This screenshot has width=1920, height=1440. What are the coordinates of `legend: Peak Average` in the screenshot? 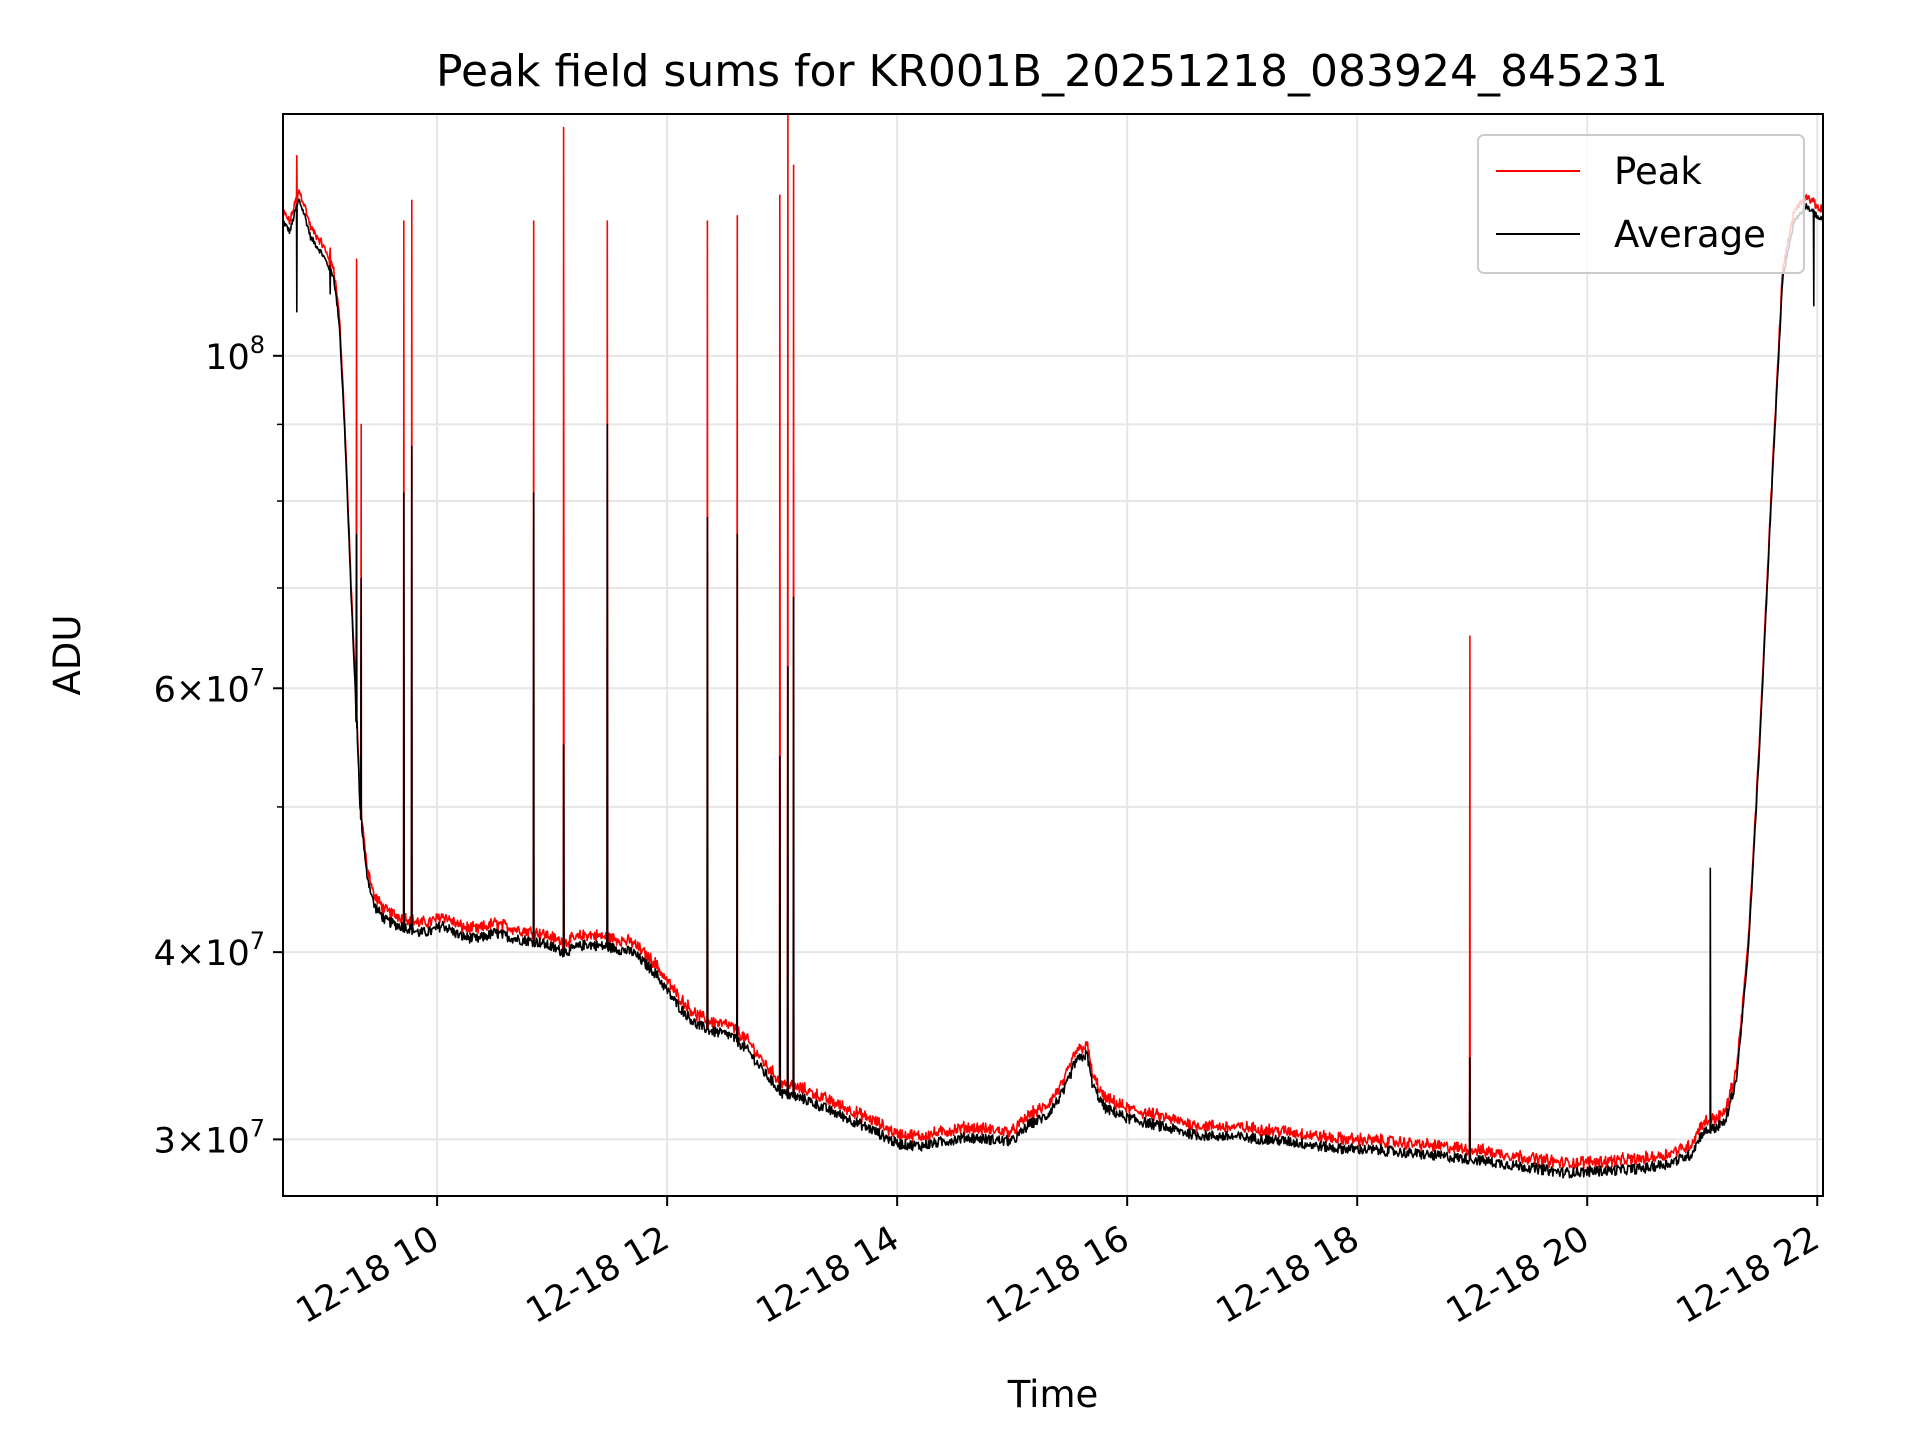 It's located at (1641, 204).